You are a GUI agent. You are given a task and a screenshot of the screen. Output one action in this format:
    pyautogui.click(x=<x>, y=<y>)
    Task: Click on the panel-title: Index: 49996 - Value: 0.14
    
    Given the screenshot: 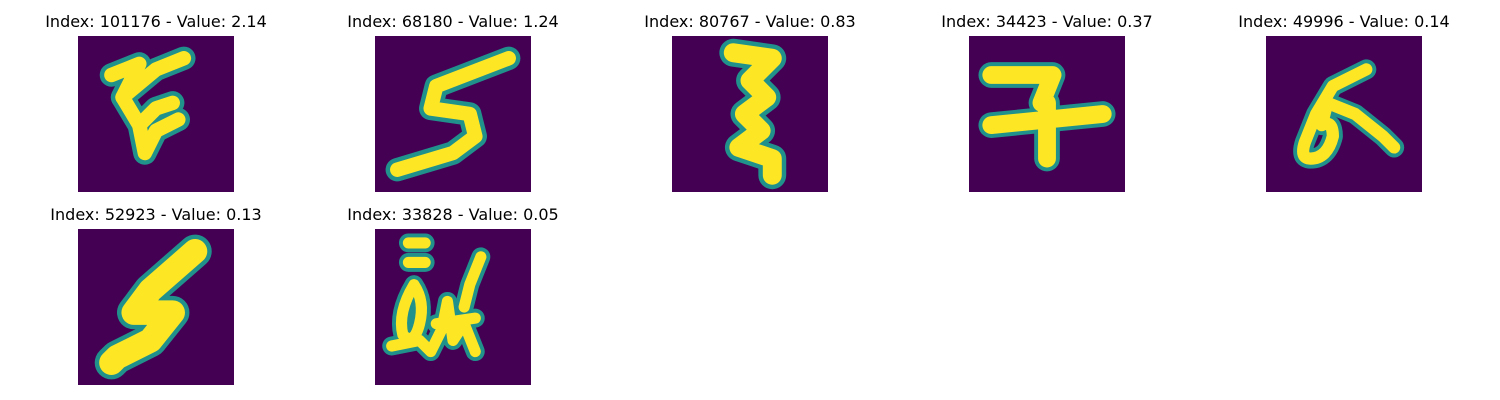 What is the action you would take?
    pyautogui.click(x=1344, y=21)
    